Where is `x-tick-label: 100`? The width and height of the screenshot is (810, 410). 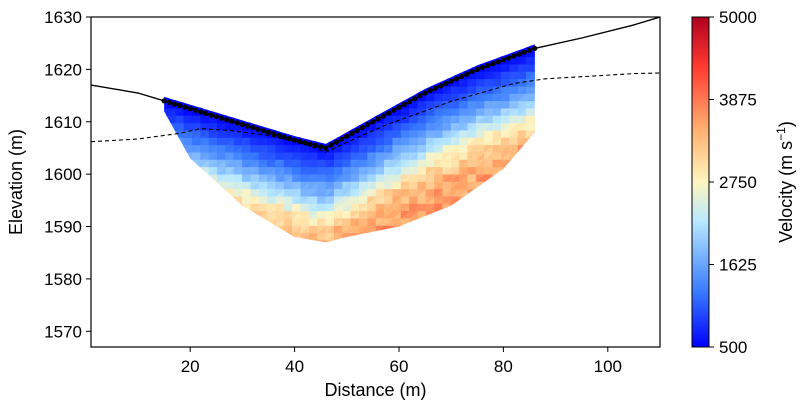 x-tick-label: 100 is located at coordinates (608, 366).